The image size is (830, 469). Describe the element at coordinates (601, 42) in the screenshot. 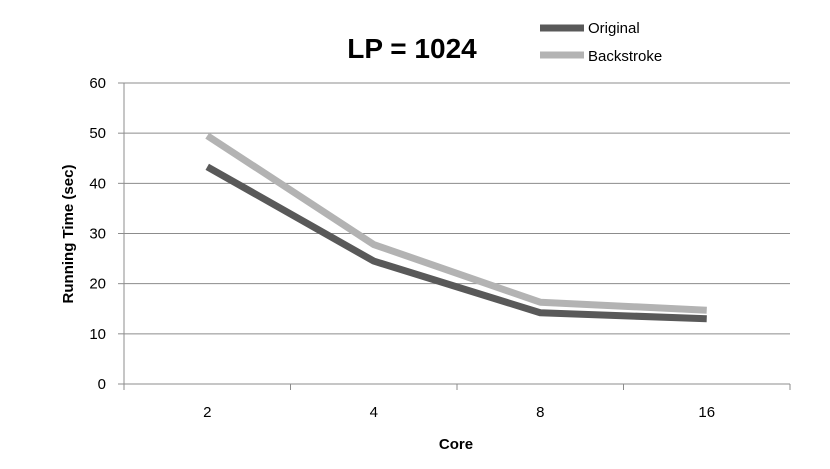

I see `legend: Original Backstroke` at that location.